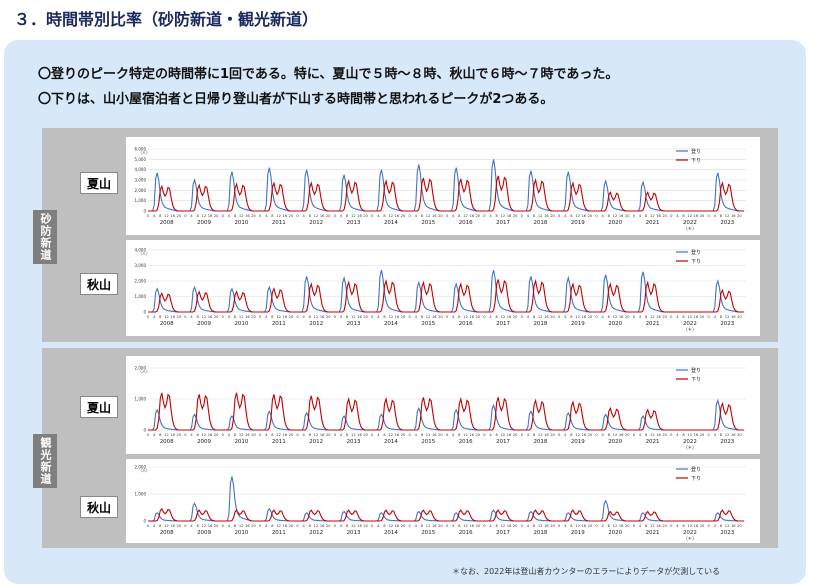 This screenshot has height=584, width=814. I want to click on year-label: 2012, so click(316, 324).